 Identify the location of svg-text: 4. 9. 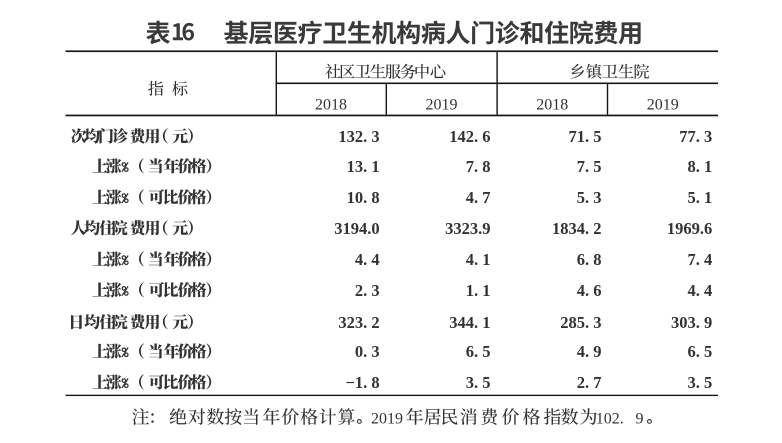
(589, 351).